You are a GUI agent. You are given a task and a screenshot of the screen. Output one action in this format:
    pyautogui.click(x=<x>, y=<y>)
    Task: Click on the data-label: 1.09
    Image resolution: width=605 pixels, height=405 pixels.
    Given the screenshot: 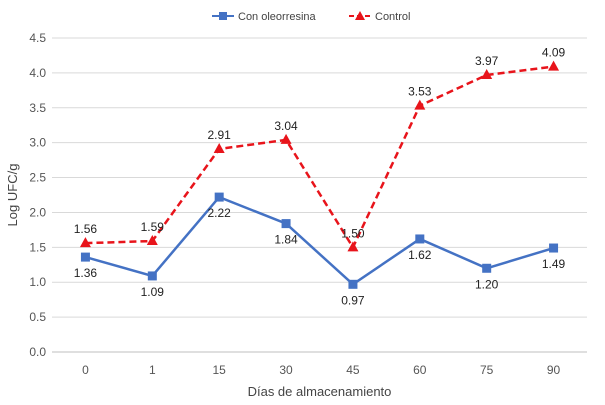 What is the action you would take?
    pyautogui.click(x=153, y=292)
    